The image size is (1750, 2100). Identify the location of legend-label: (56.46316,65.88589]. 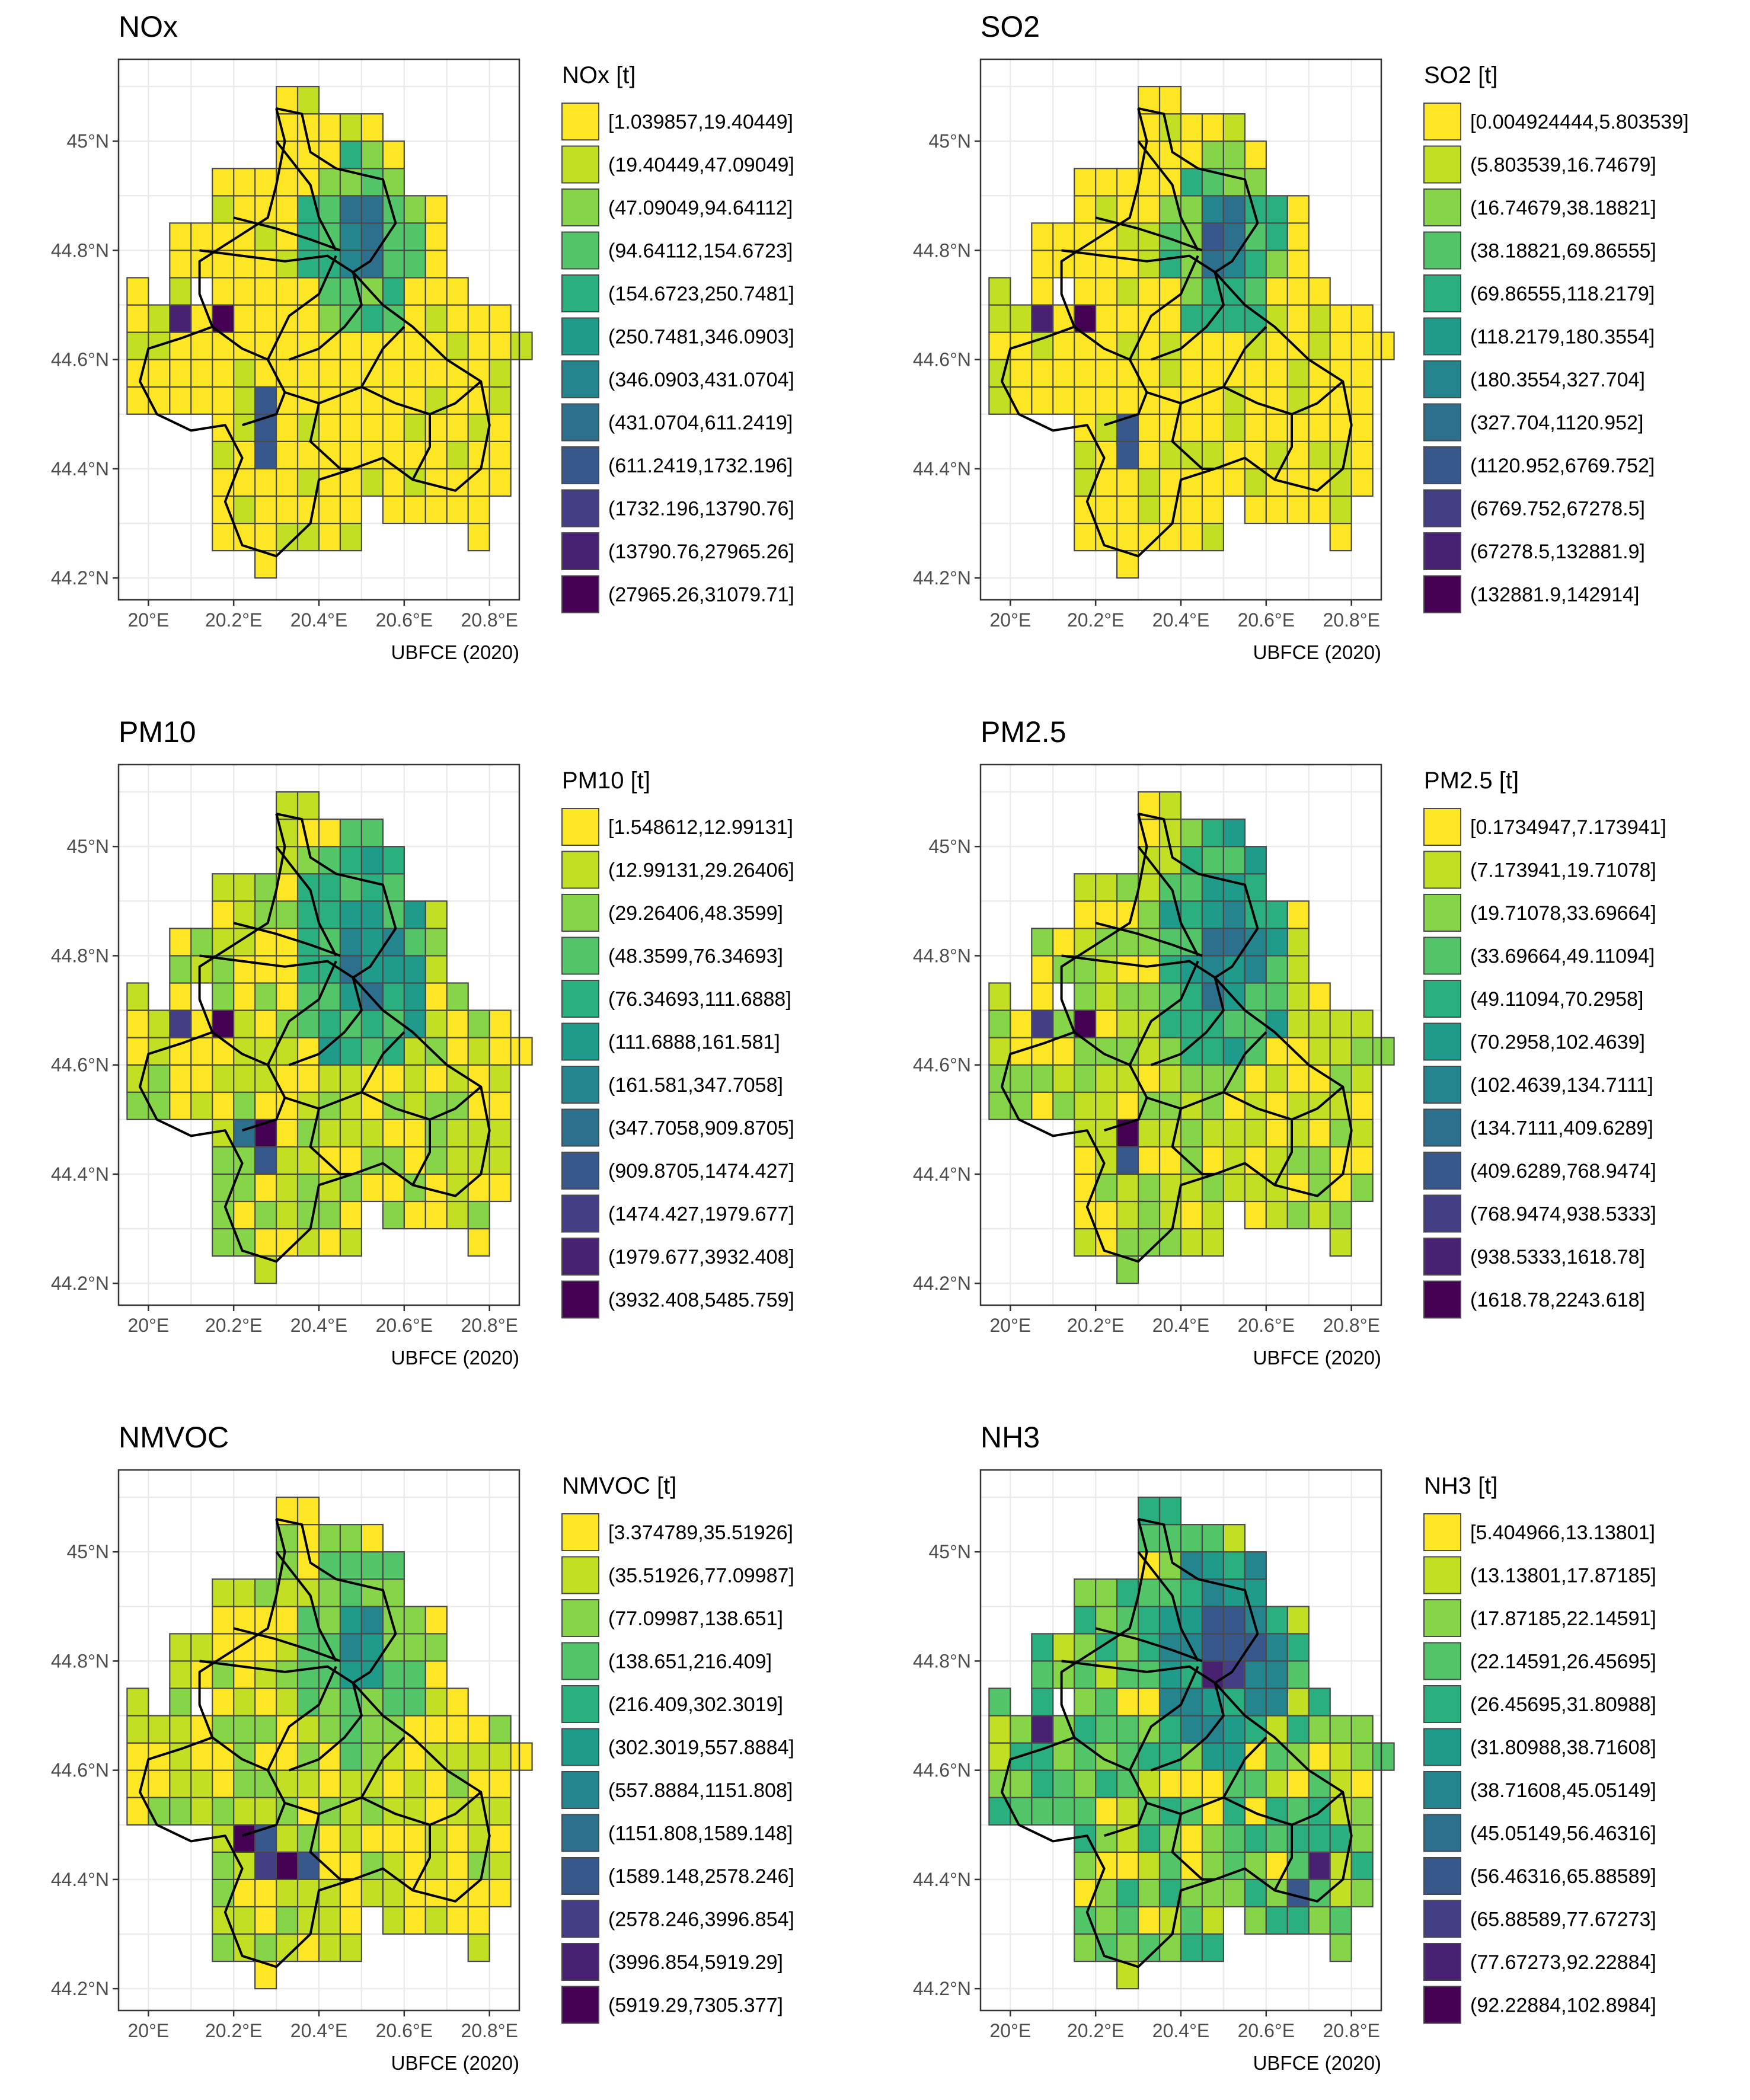
(1563, 1876).